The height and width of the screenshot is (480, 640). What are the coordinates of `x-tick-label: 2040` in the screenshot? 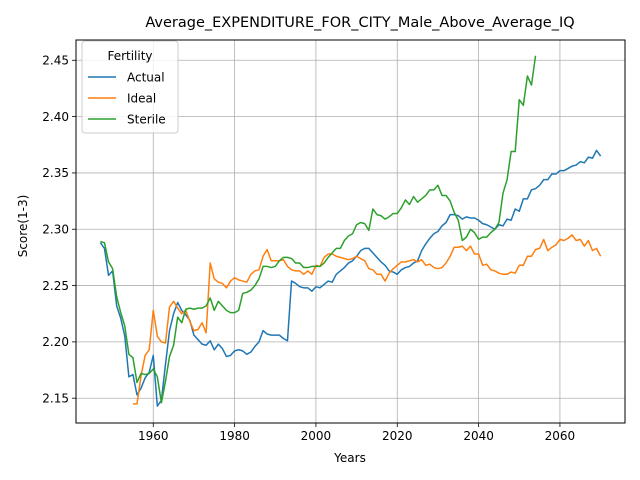 It's located at (478, 436).